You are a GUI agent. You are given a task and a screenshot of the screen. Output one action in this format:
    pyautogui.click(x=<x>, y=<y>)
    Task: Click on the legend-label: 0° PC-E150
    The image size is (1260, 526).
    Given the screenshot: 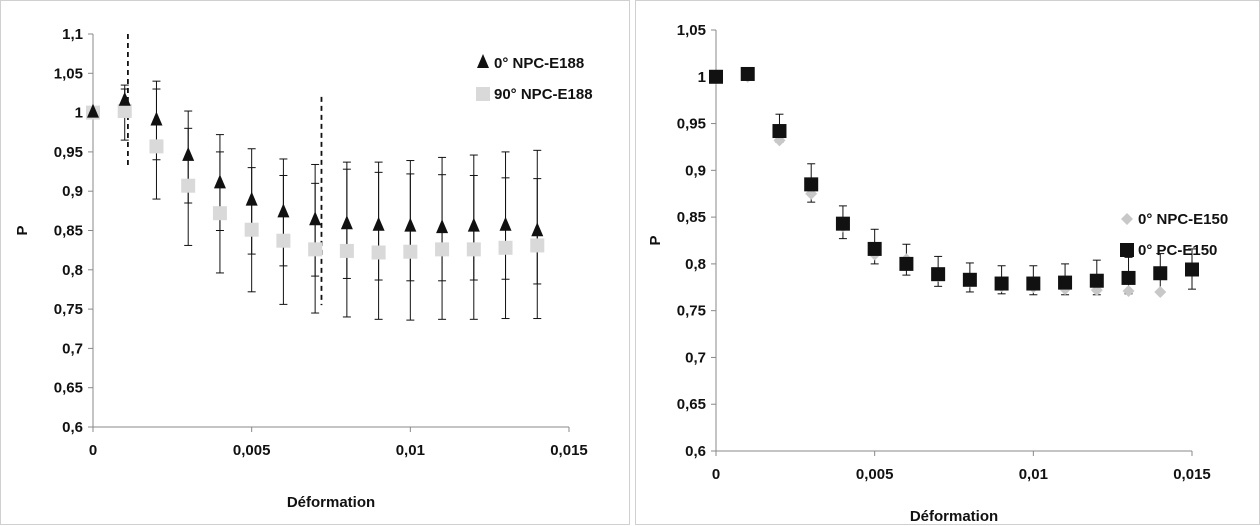 What is the action you would take?
    pyautogui.click(x=1177, y=250)
    